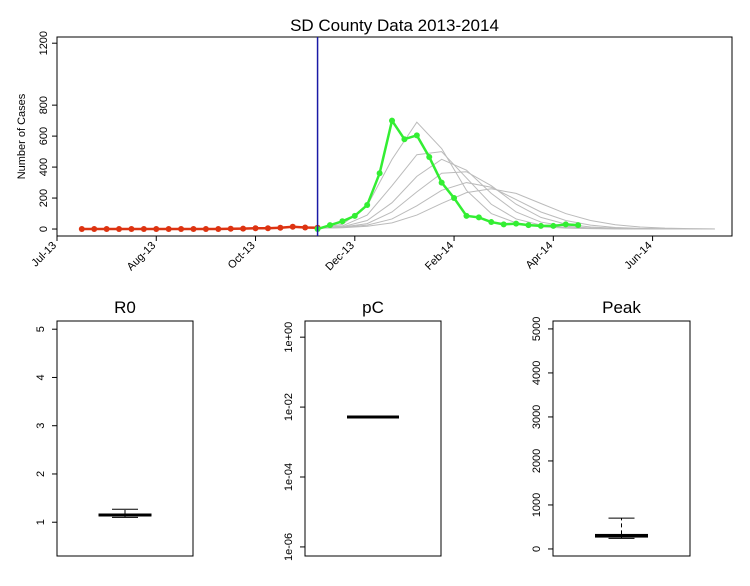 Image resolution: width=750 pixels, height=586 pixels. What do you see at coordinates (289, 337) in the screenshot?
I see `y-tick-label: 1e+00` at bounding box center [289, 337].